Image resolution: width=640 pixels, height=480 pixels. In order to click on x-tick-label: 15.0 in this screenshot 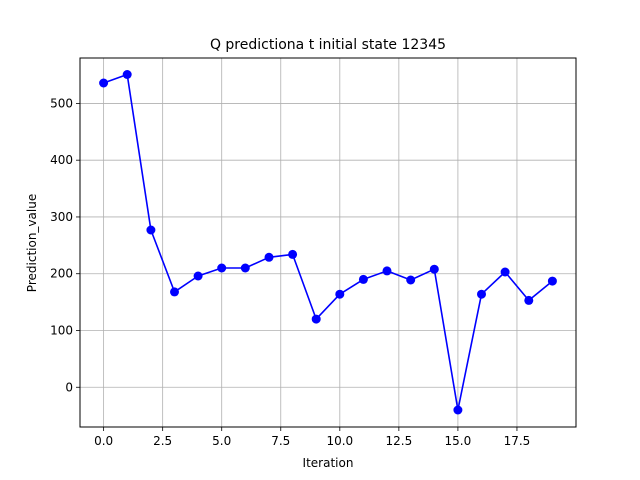, I will do `click(458, 441)`.